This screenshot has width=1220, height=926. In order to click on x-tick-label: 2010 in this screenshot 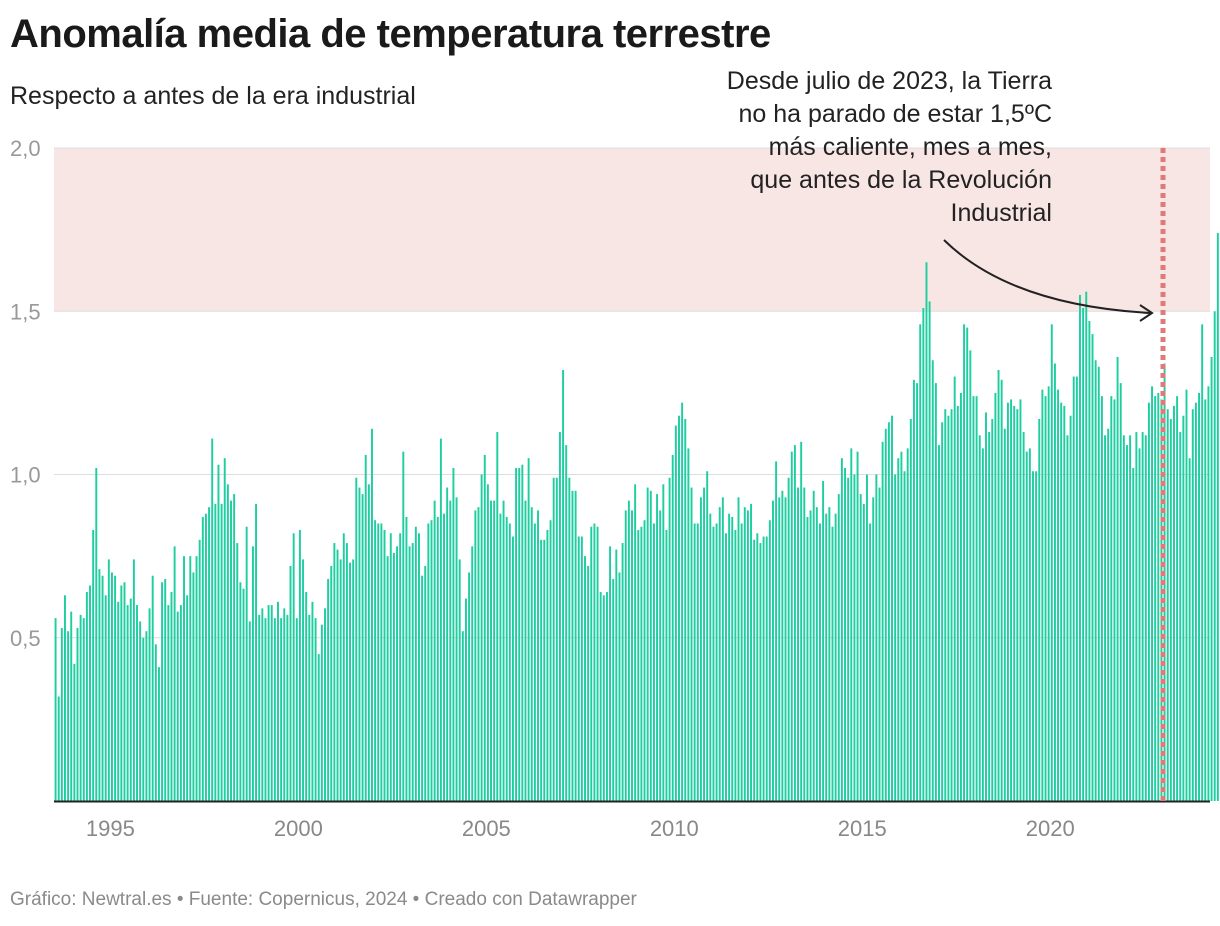, I will do `click(674, 828)`.